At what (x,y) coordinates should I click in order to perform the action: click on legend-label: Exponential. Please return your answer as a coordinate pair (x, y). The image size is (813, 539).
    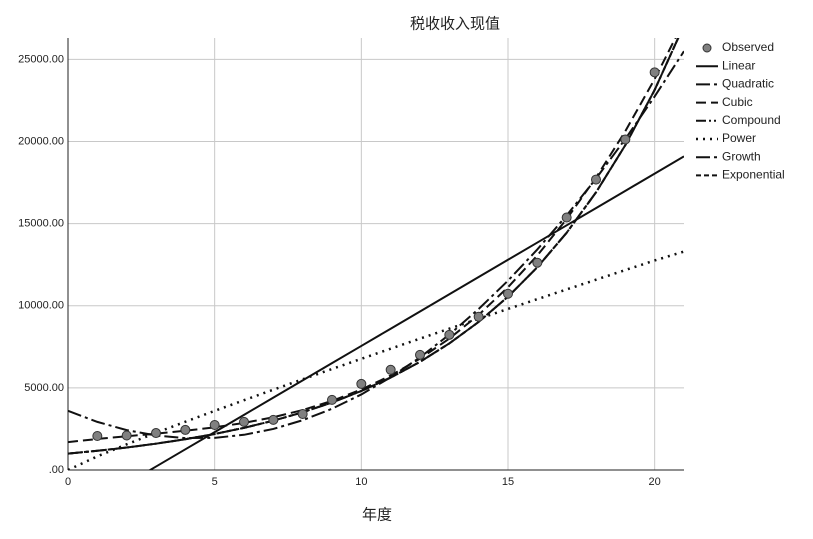
    Looking at the image, I should click on (753, 175).